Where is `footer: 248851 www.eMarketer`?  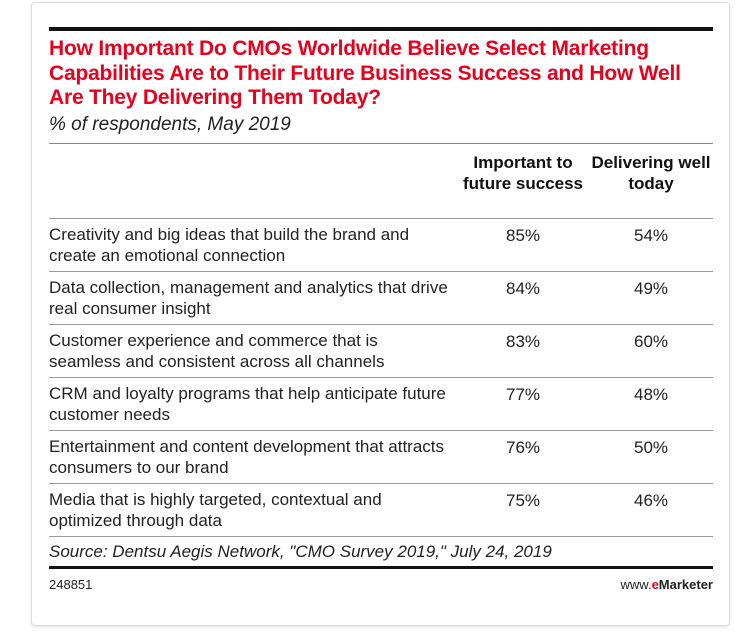 footer: 248851 www.eMarketer is located at coordinates (381, 580).